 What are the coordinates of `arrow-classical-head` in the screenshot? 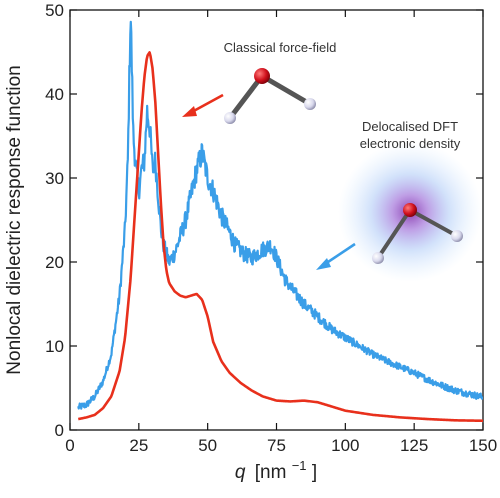 It's located at (189, 111).